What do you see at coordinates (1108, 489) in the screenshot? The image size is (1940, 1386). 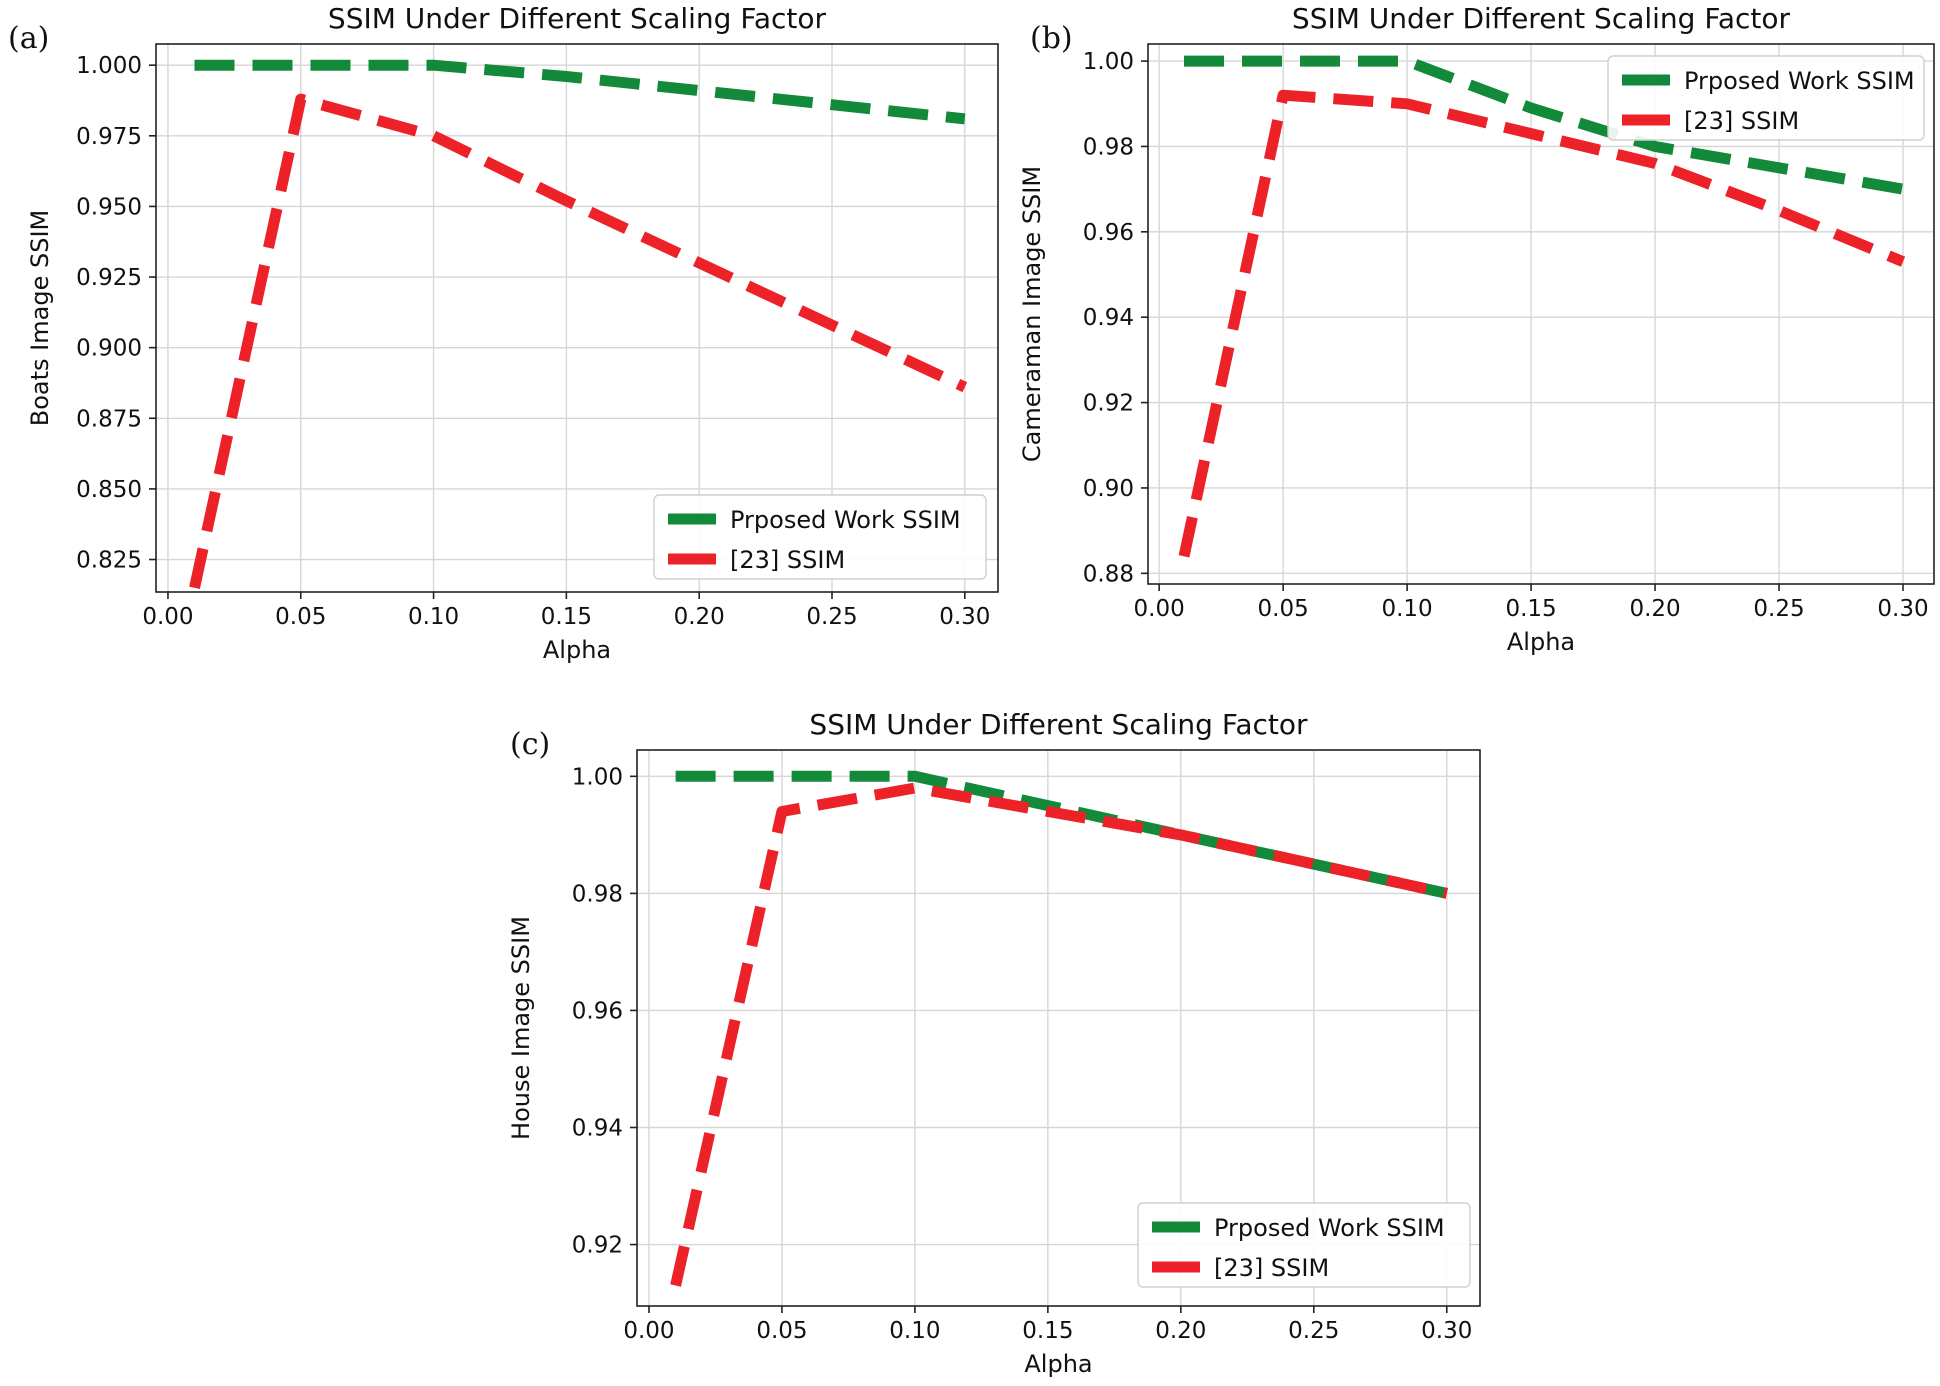 I see `y-tick-label: 0.90` at bounding box center [1108, 489].